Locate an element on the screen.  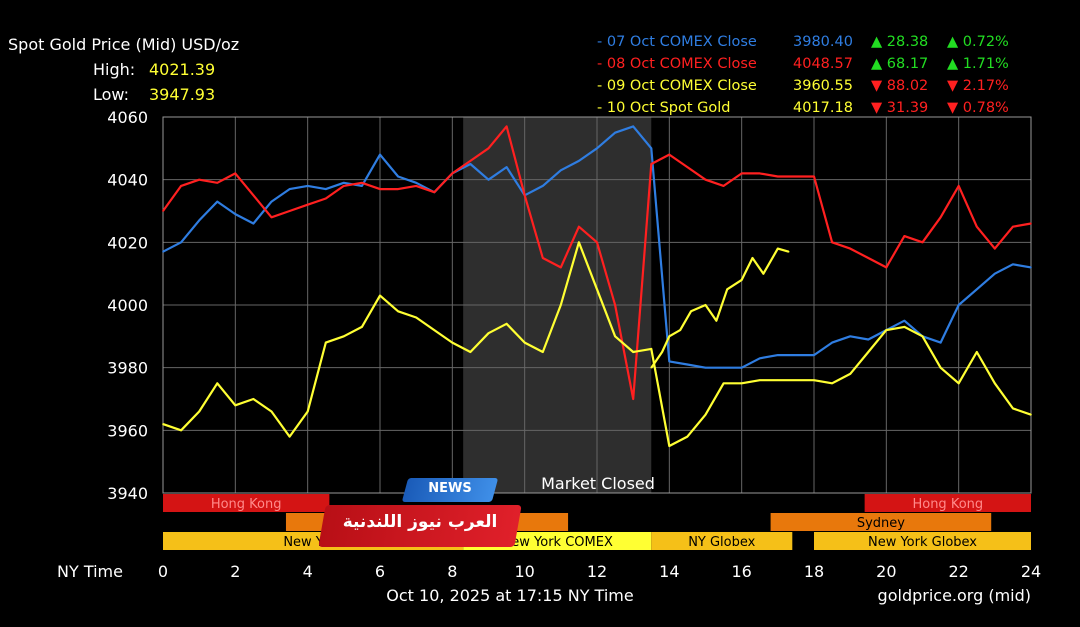
overlay-tag-text: NEWS is located at coordinates (450, 488).